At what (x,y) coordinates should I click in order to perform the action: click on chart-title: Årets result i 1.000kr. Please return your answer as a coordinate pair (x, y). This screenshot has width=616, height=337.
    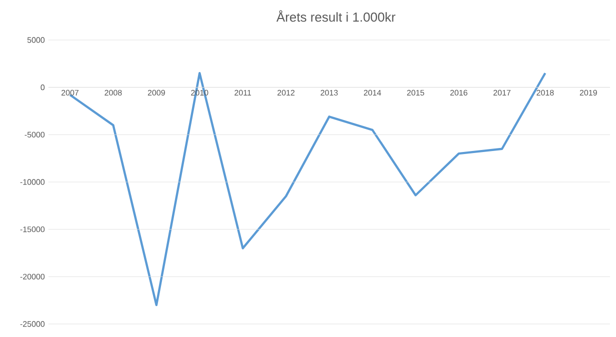
    Looking at the image, I should click on (336, 16).